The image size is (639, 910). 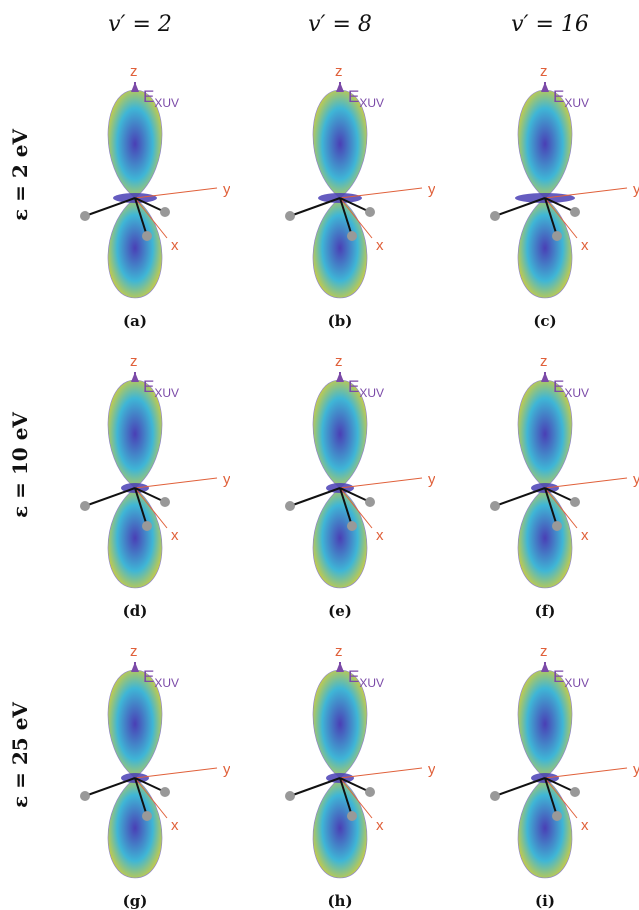 I want to click on panel-caption: (e), so click(x=340, y=611).